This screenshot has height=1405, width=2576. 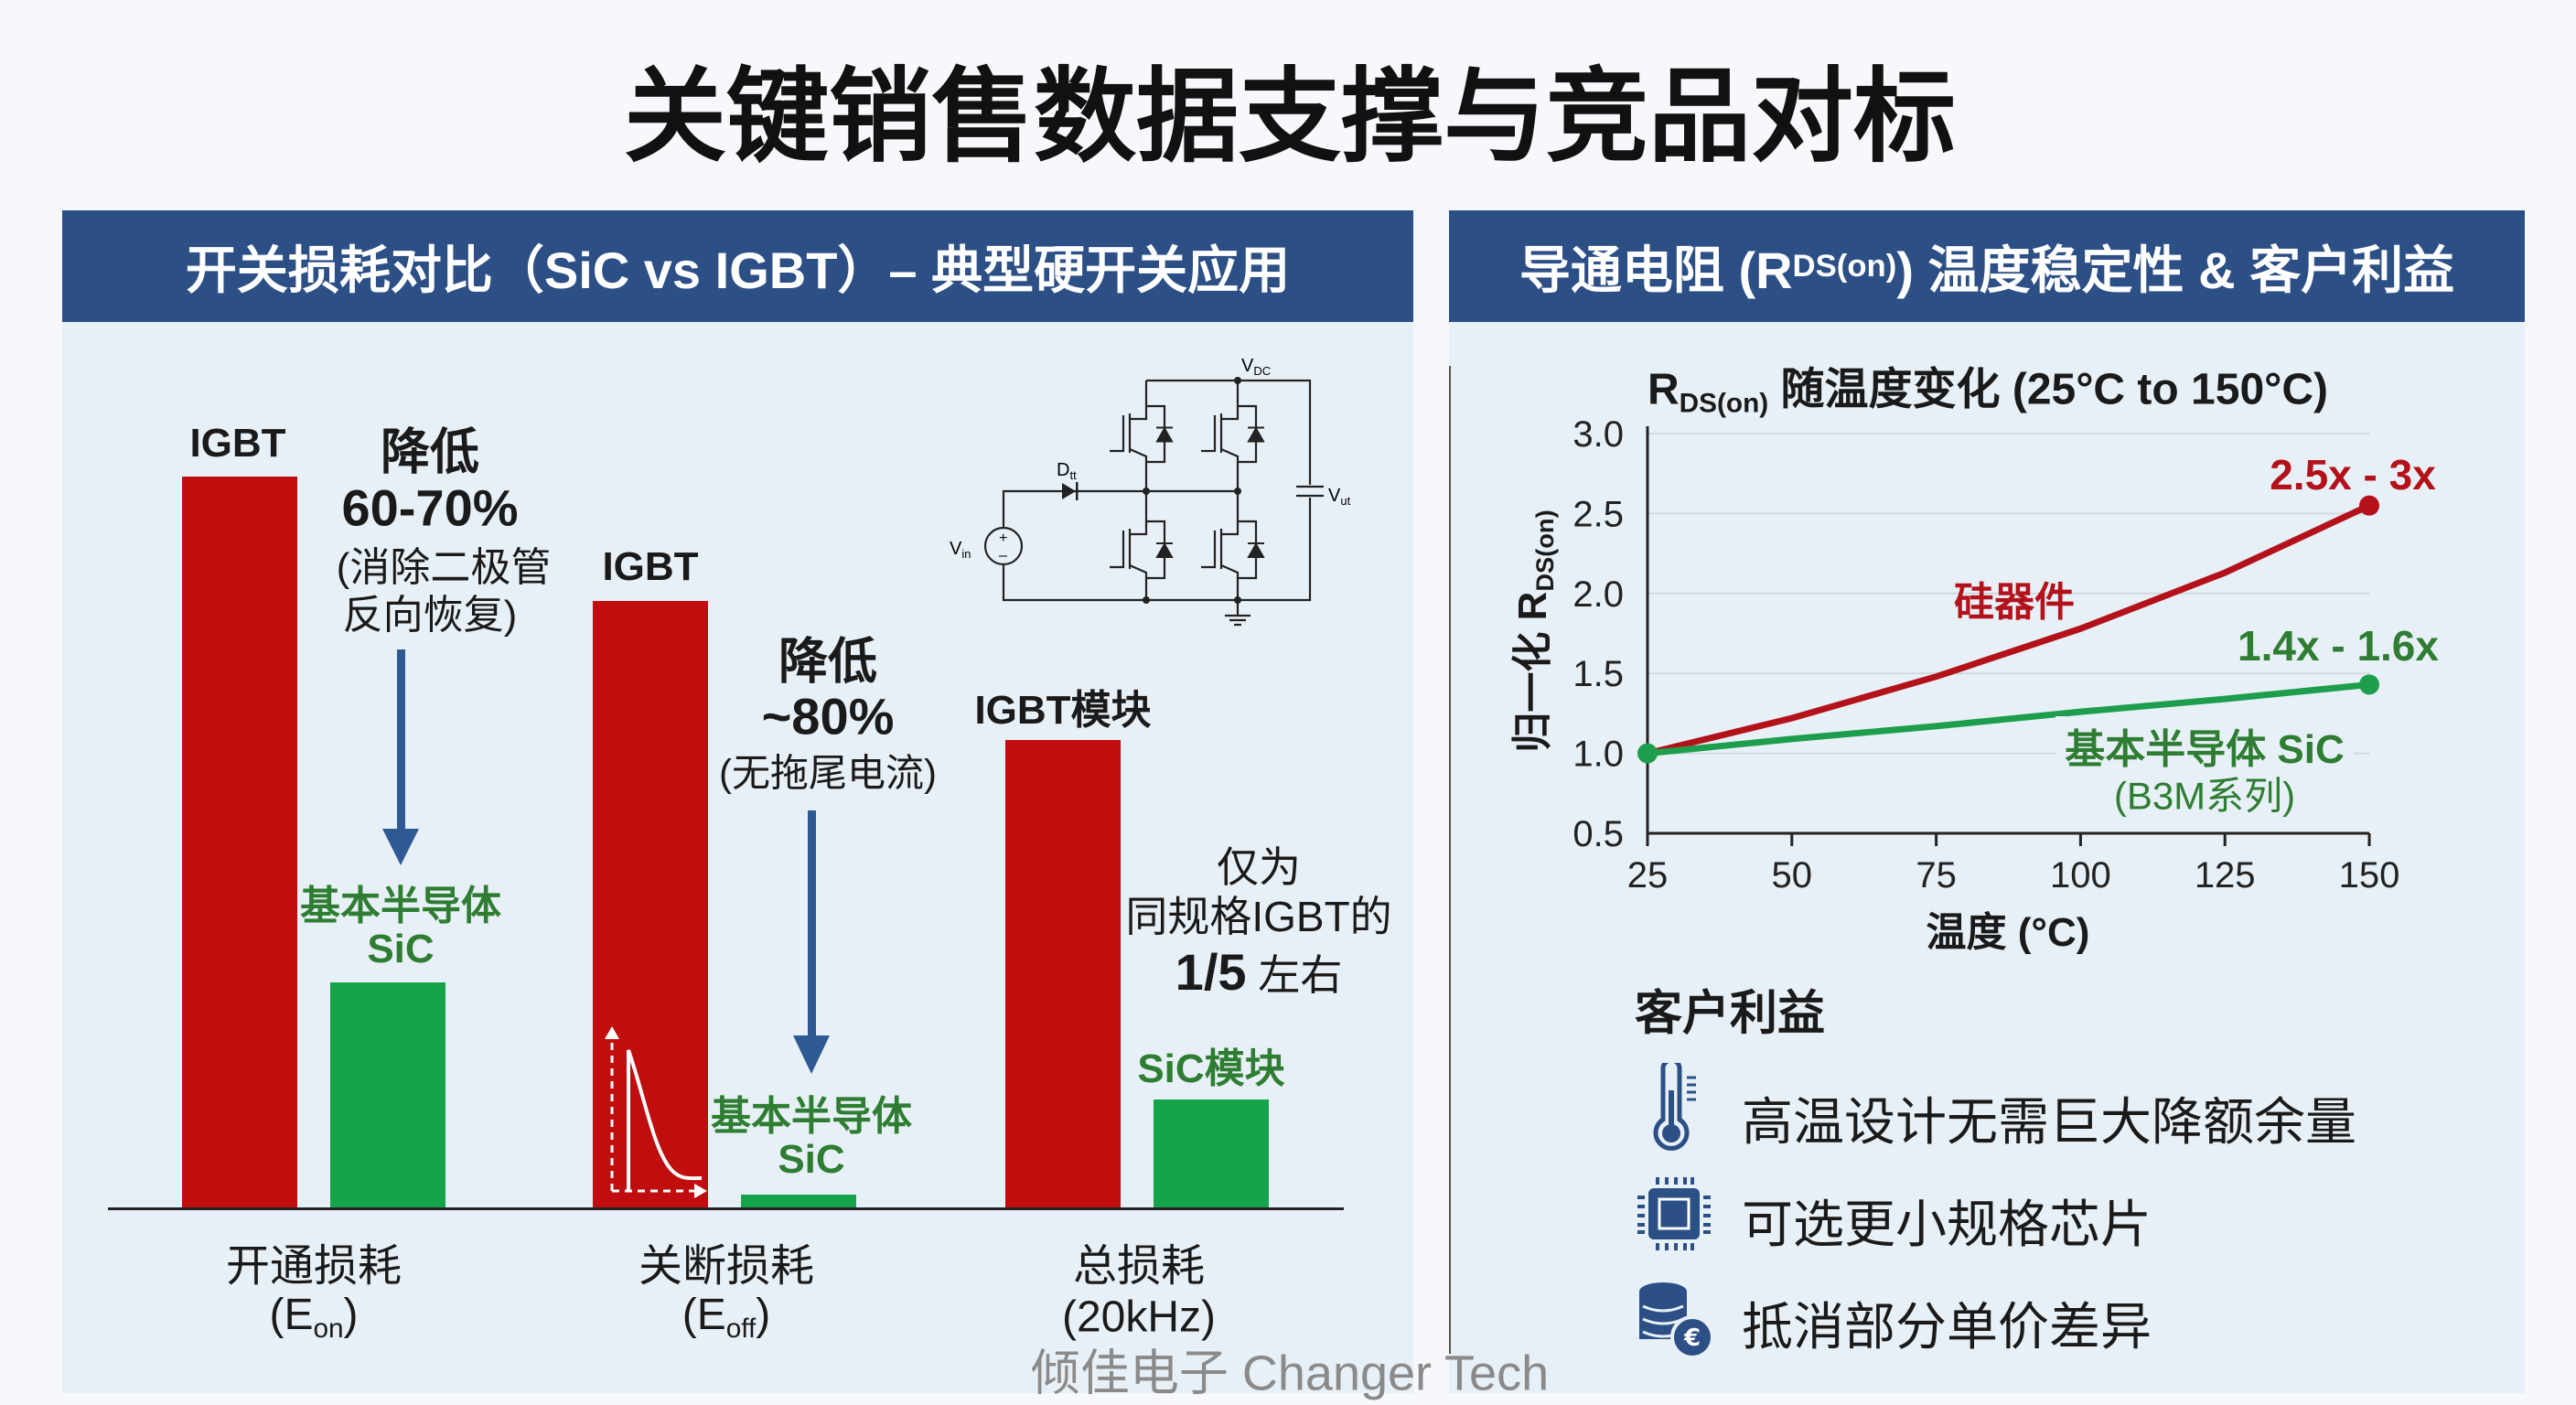 What do you see at coordinates (1290, 116) in the screenshot?
I see `page-title: 关键销售数据支撑与竞品对标` at bounding box center [1290, 116].